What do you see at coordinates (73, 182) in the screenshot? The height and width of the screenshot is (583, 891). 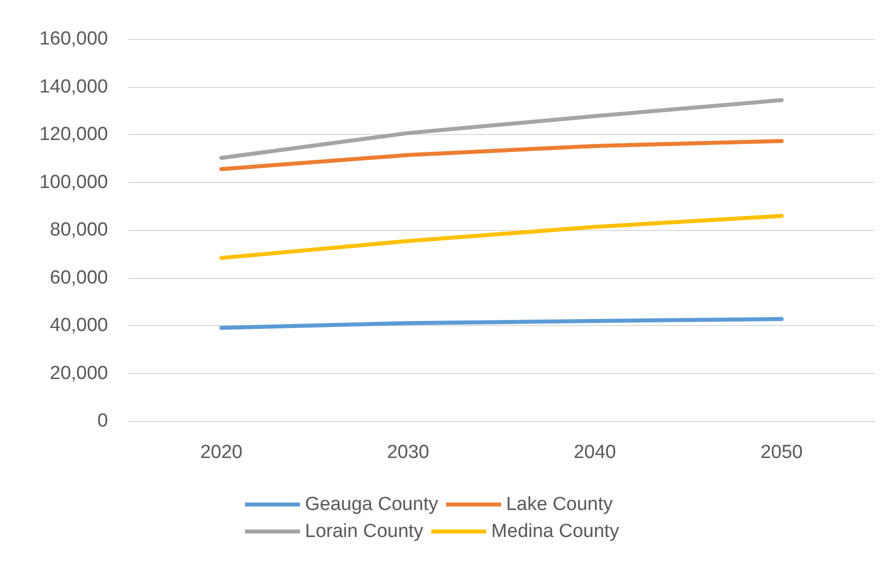 I see `y-tick-label: 100,000` at bounding box center [73, 182].